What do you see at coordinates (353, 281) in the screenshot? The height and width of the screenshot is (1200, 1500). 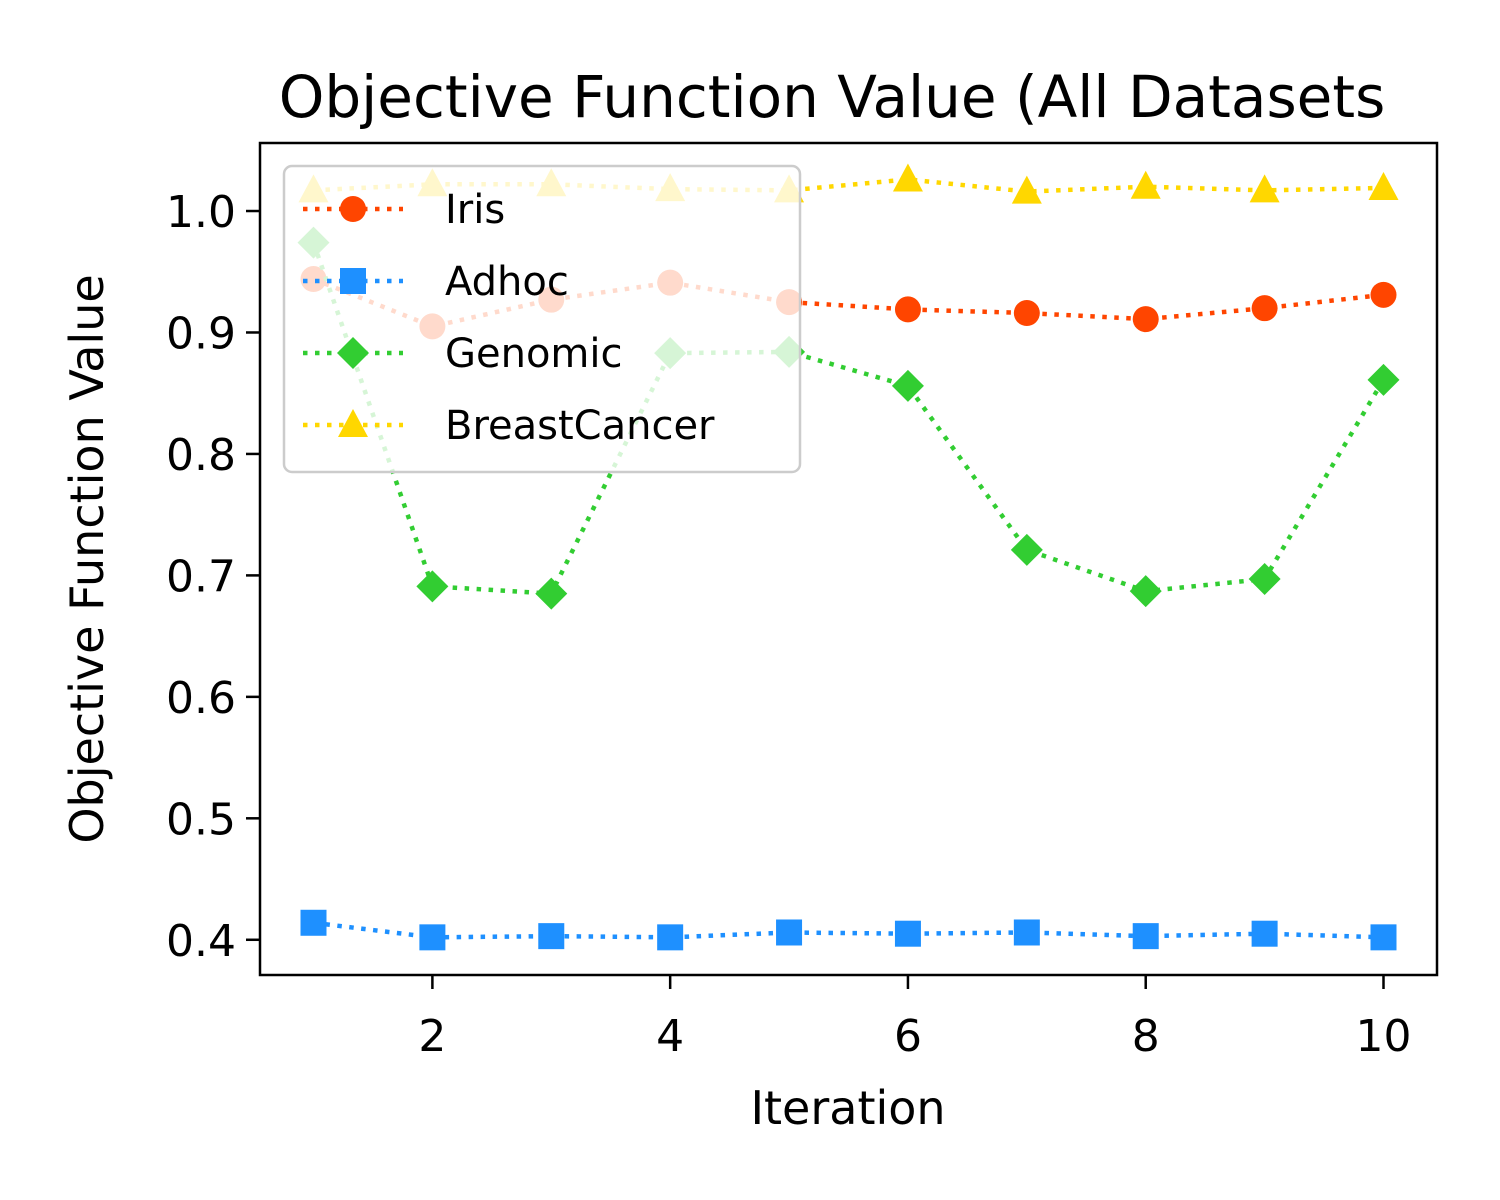 I see `legend-marker-adhoc` at bounding box center [353, 281].